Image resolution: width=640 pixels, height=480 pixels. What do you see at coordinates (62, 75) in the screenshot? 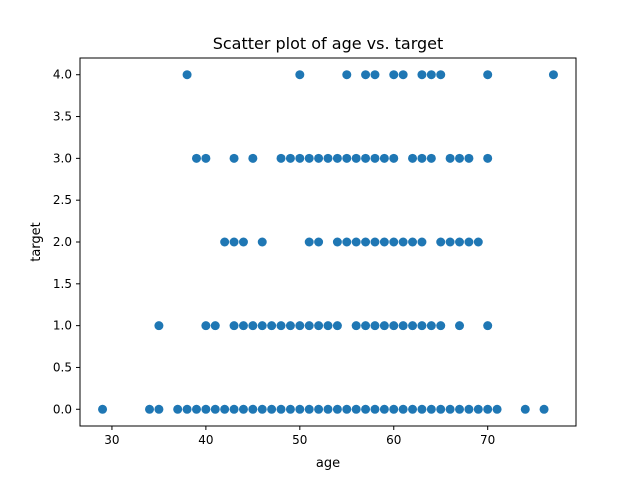
I see `y-tick-label: 4.0` at bounding box center [62, 75].